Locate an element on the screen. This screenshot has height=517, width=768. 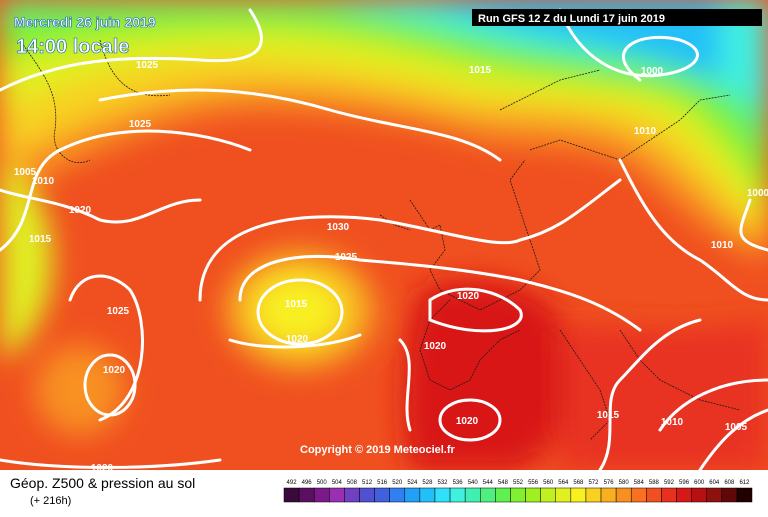
legend-label: 492 is located at coordinates (292, 483).